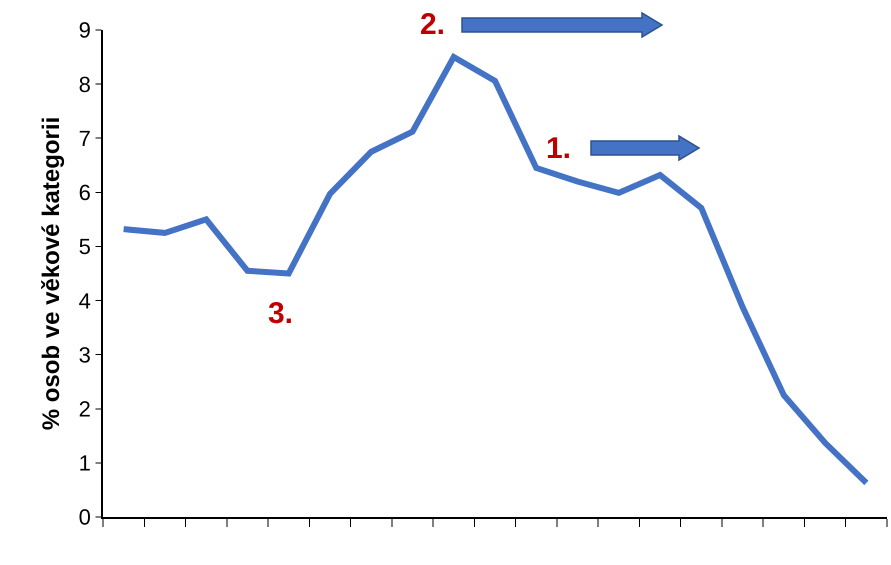 The height and width of the screenshot is (565, 891). I want to click on annotation: 3., so click(281, 313).